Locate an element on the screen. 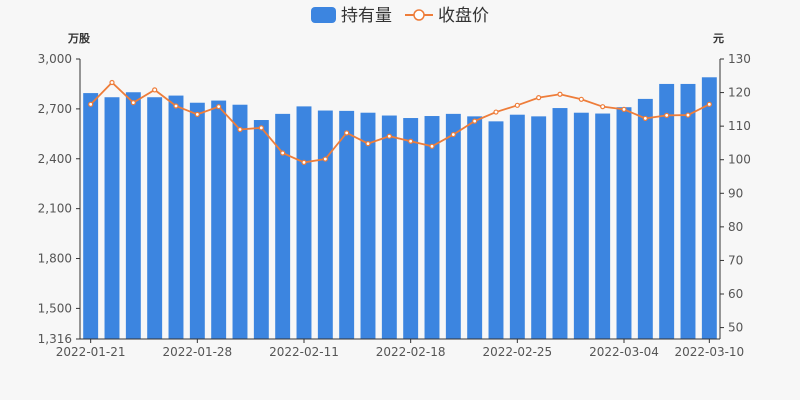 The height and width of the screenshot is (400, 800). legend-holdings-swatch is located at coordinates (323, 15).